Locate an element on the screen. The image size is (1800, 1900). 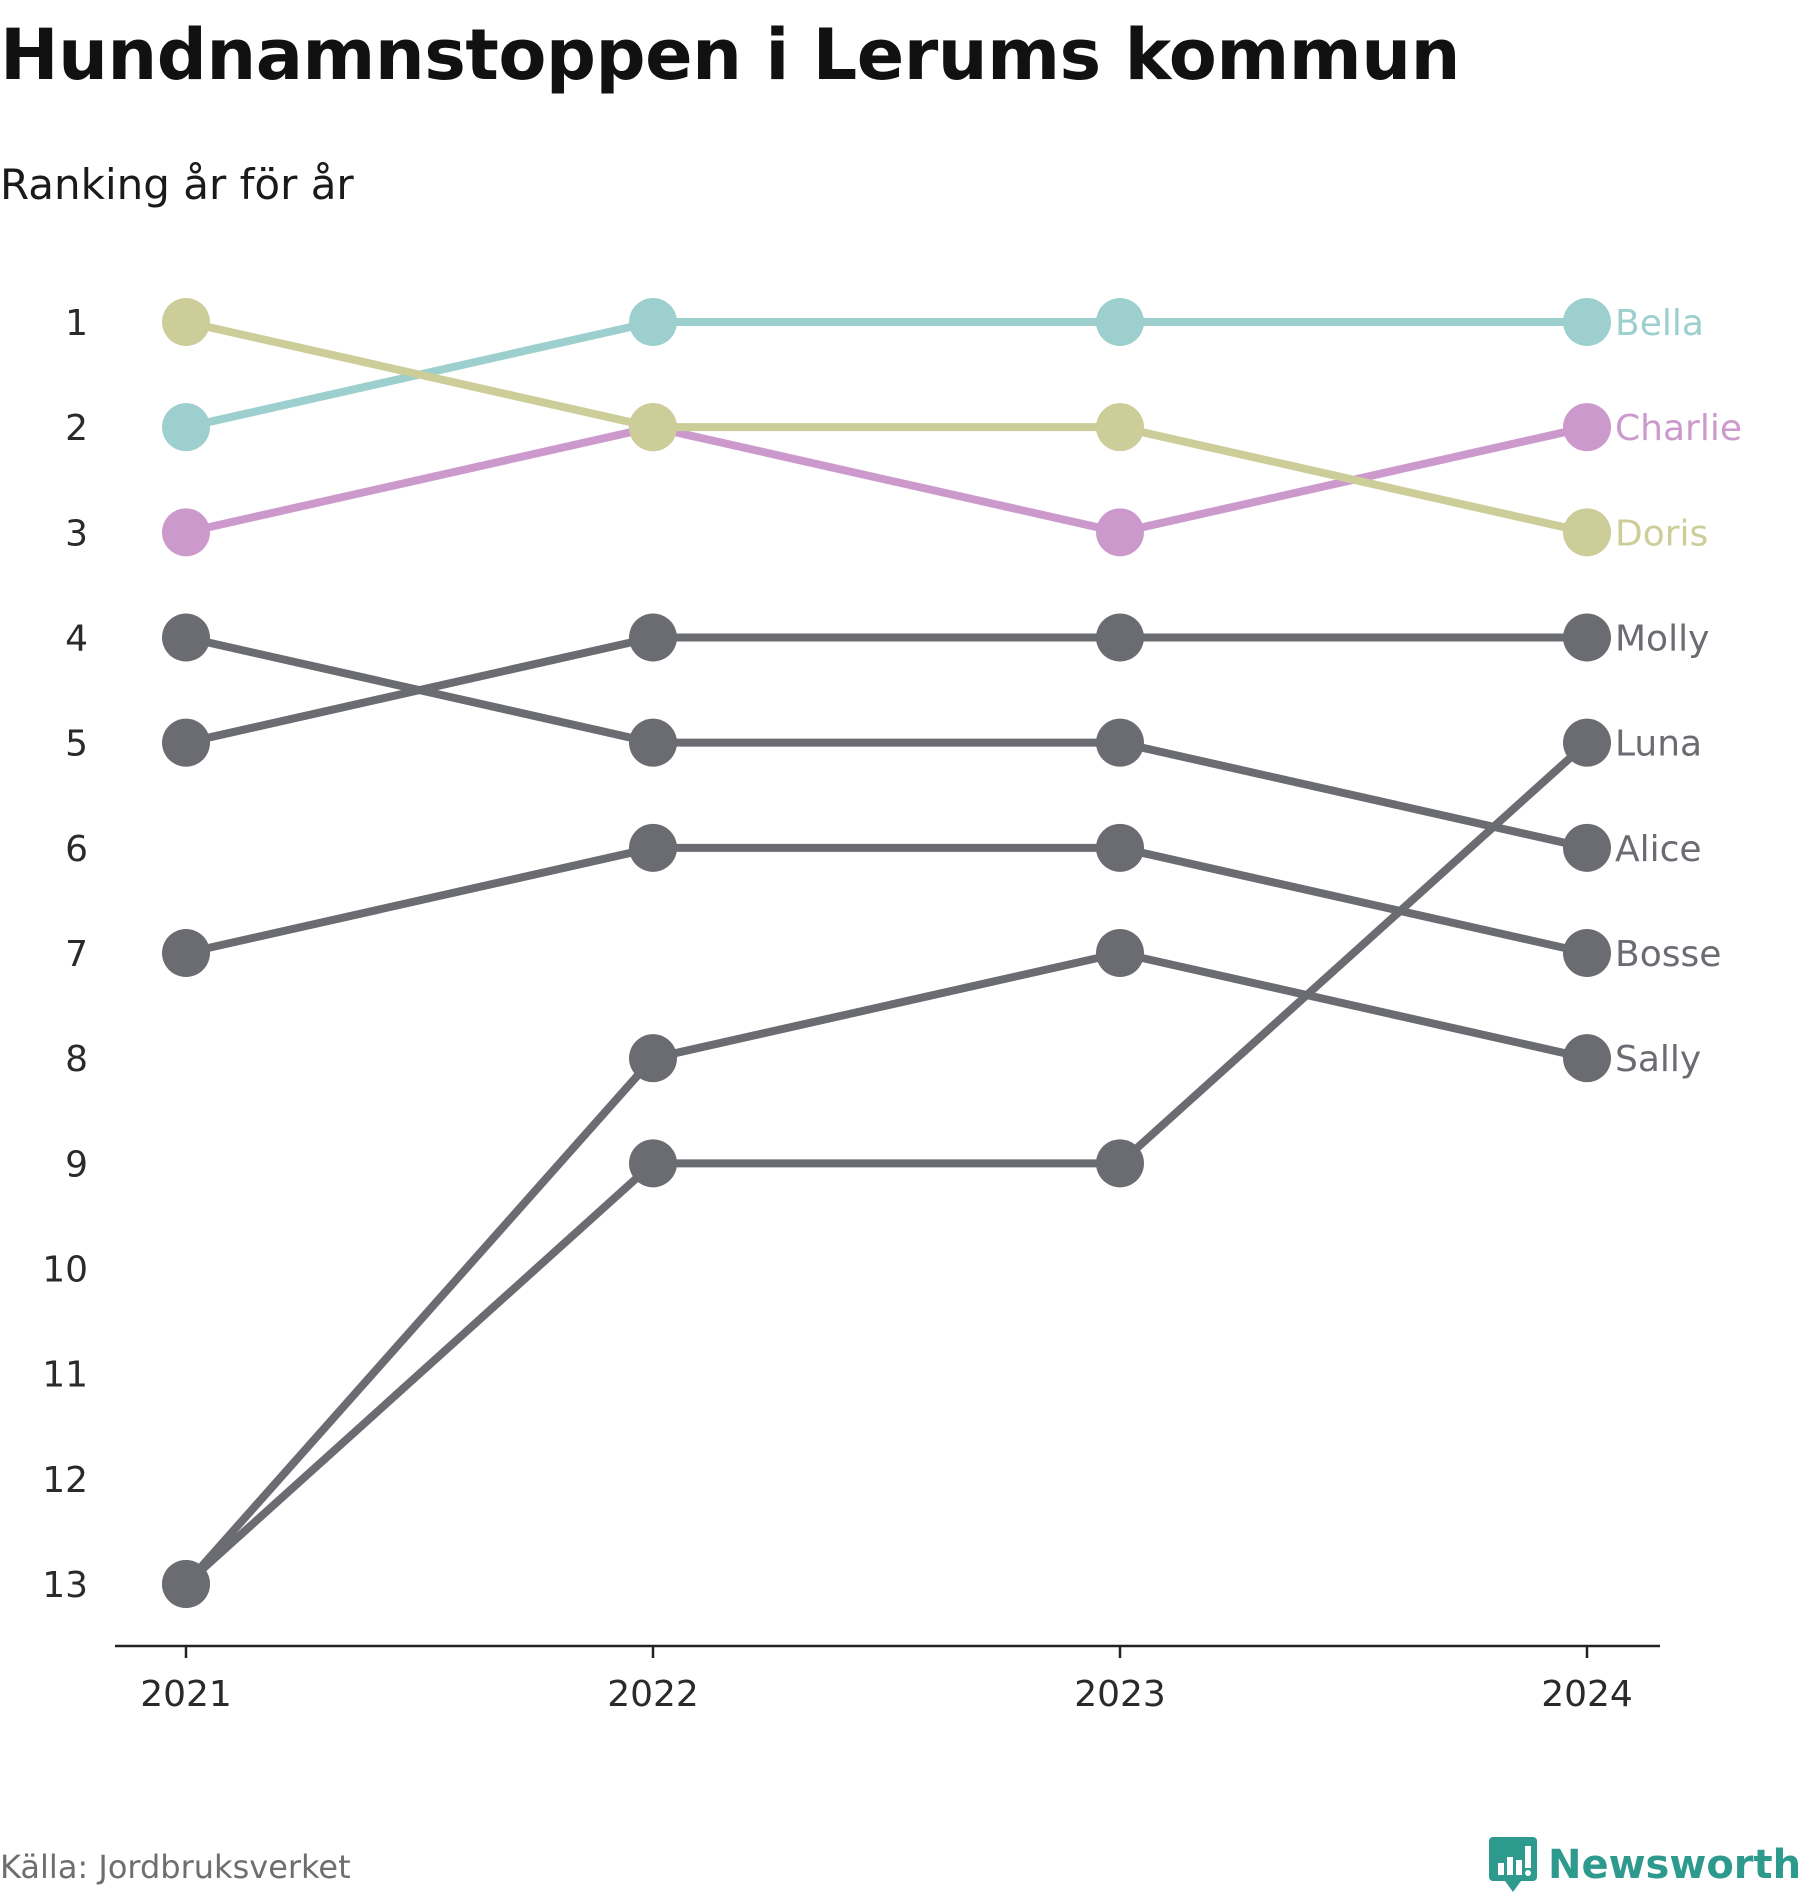
y-tick-label: 7 is located at coordinates (76, 954).